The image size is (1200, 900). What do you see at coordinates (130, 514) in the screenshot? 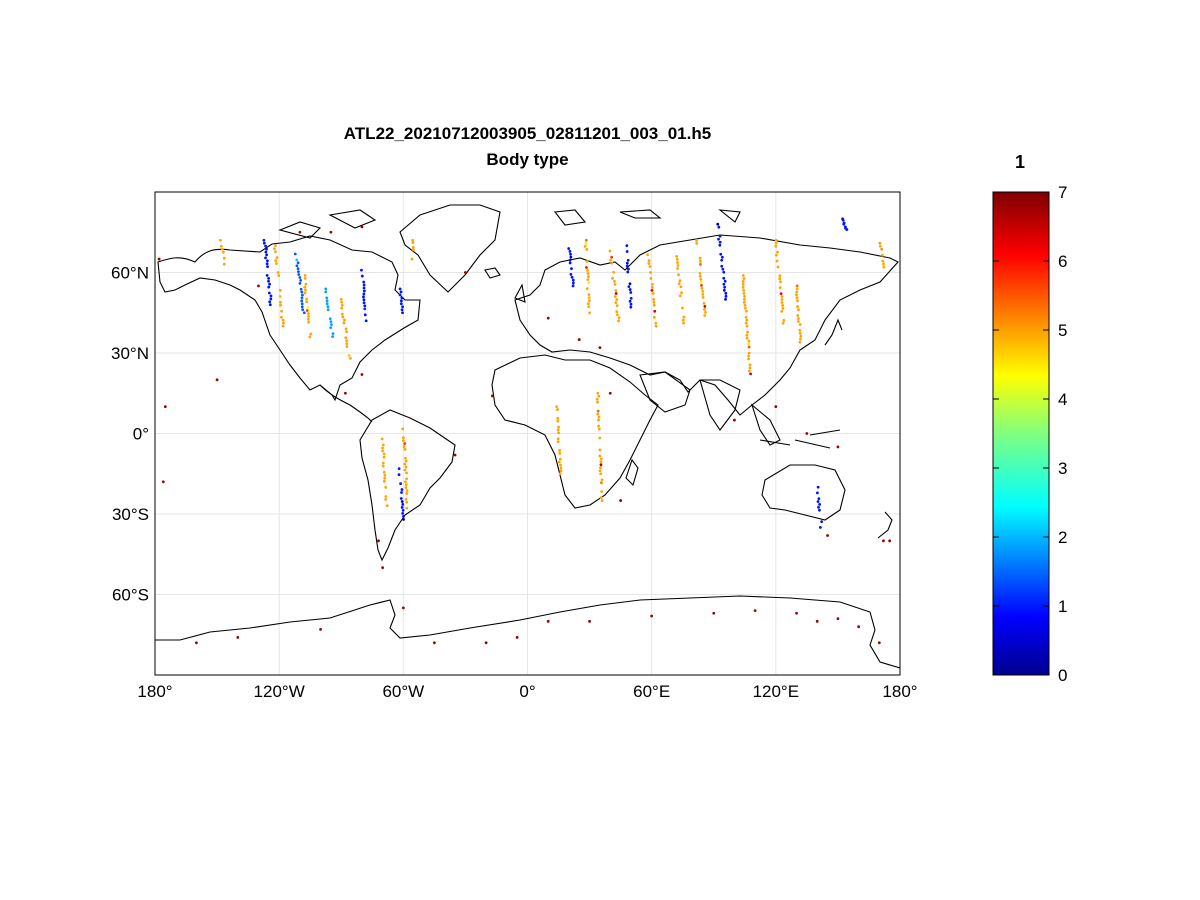
I see `y-tick-label: 30°S` at bounding box center [130, 514].